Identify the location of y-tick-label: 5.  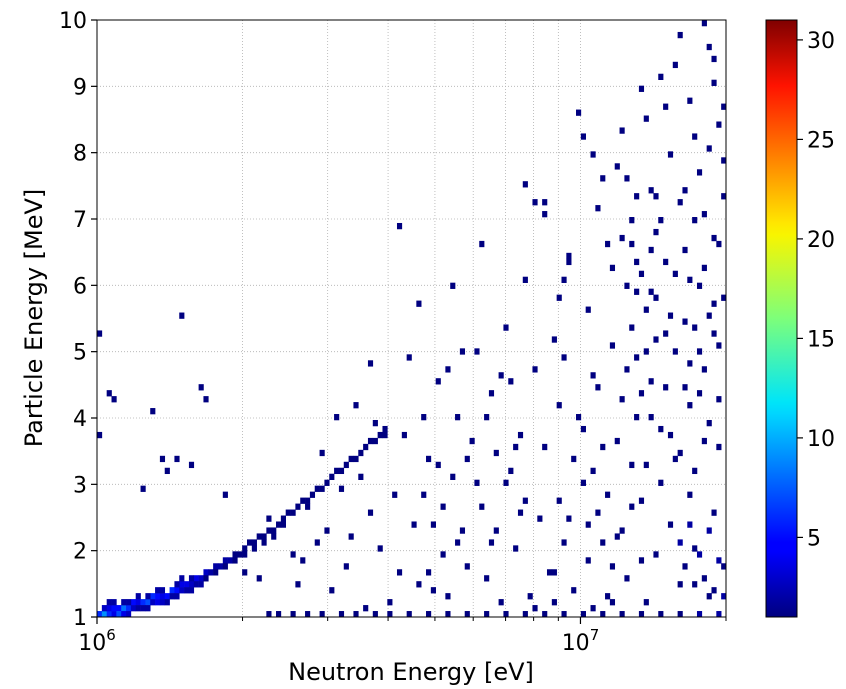
(80, 353).